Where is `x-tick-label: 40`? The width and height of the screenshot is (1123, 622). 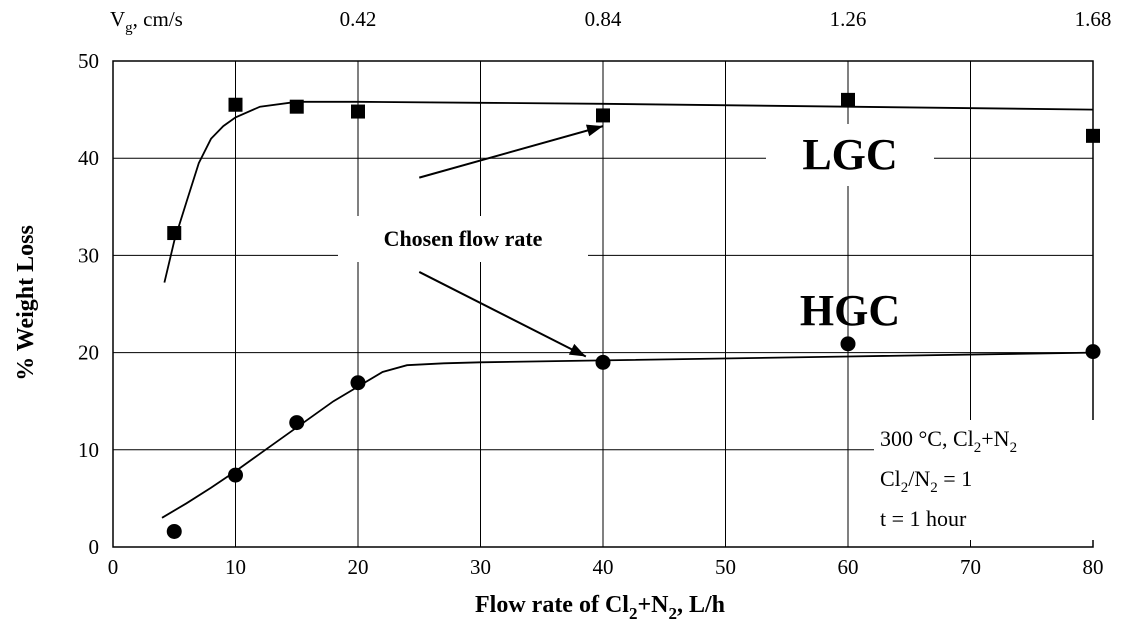 x-tick-label: 40 is located at coordinates (603, 567).